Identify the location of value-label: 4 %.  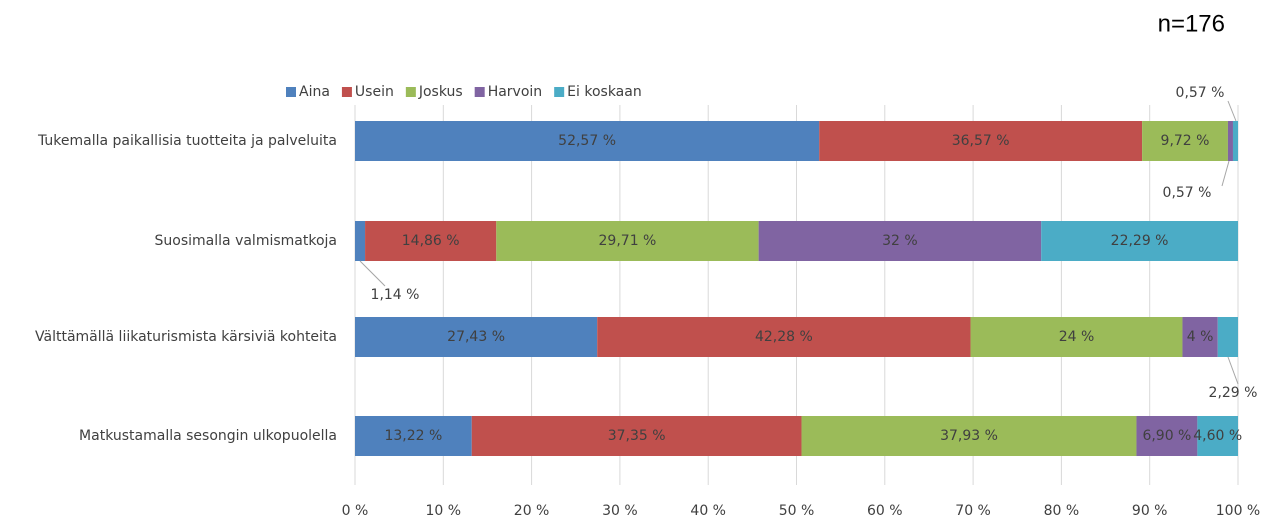
(1200, 337).